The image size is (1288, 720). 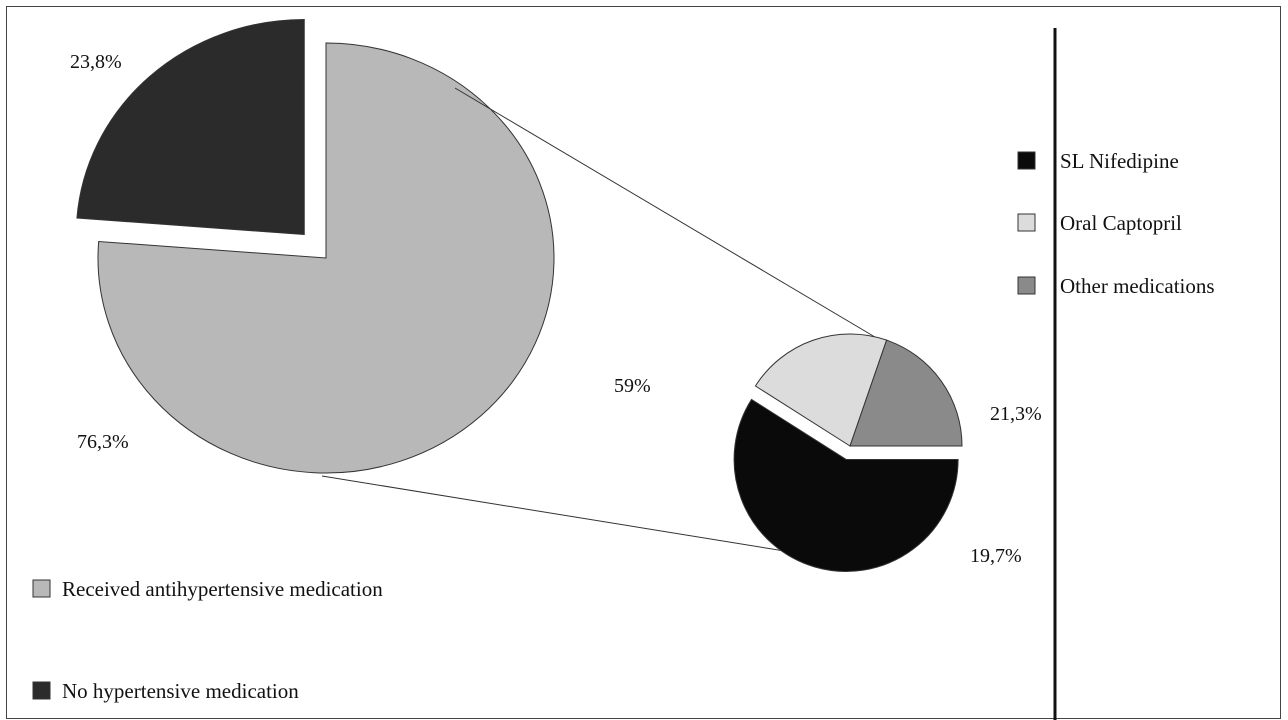 What do you see at coordinates (821, 390) in the screenshot?
I see `pie-slice-captopril` at bounding box center [821, 390].